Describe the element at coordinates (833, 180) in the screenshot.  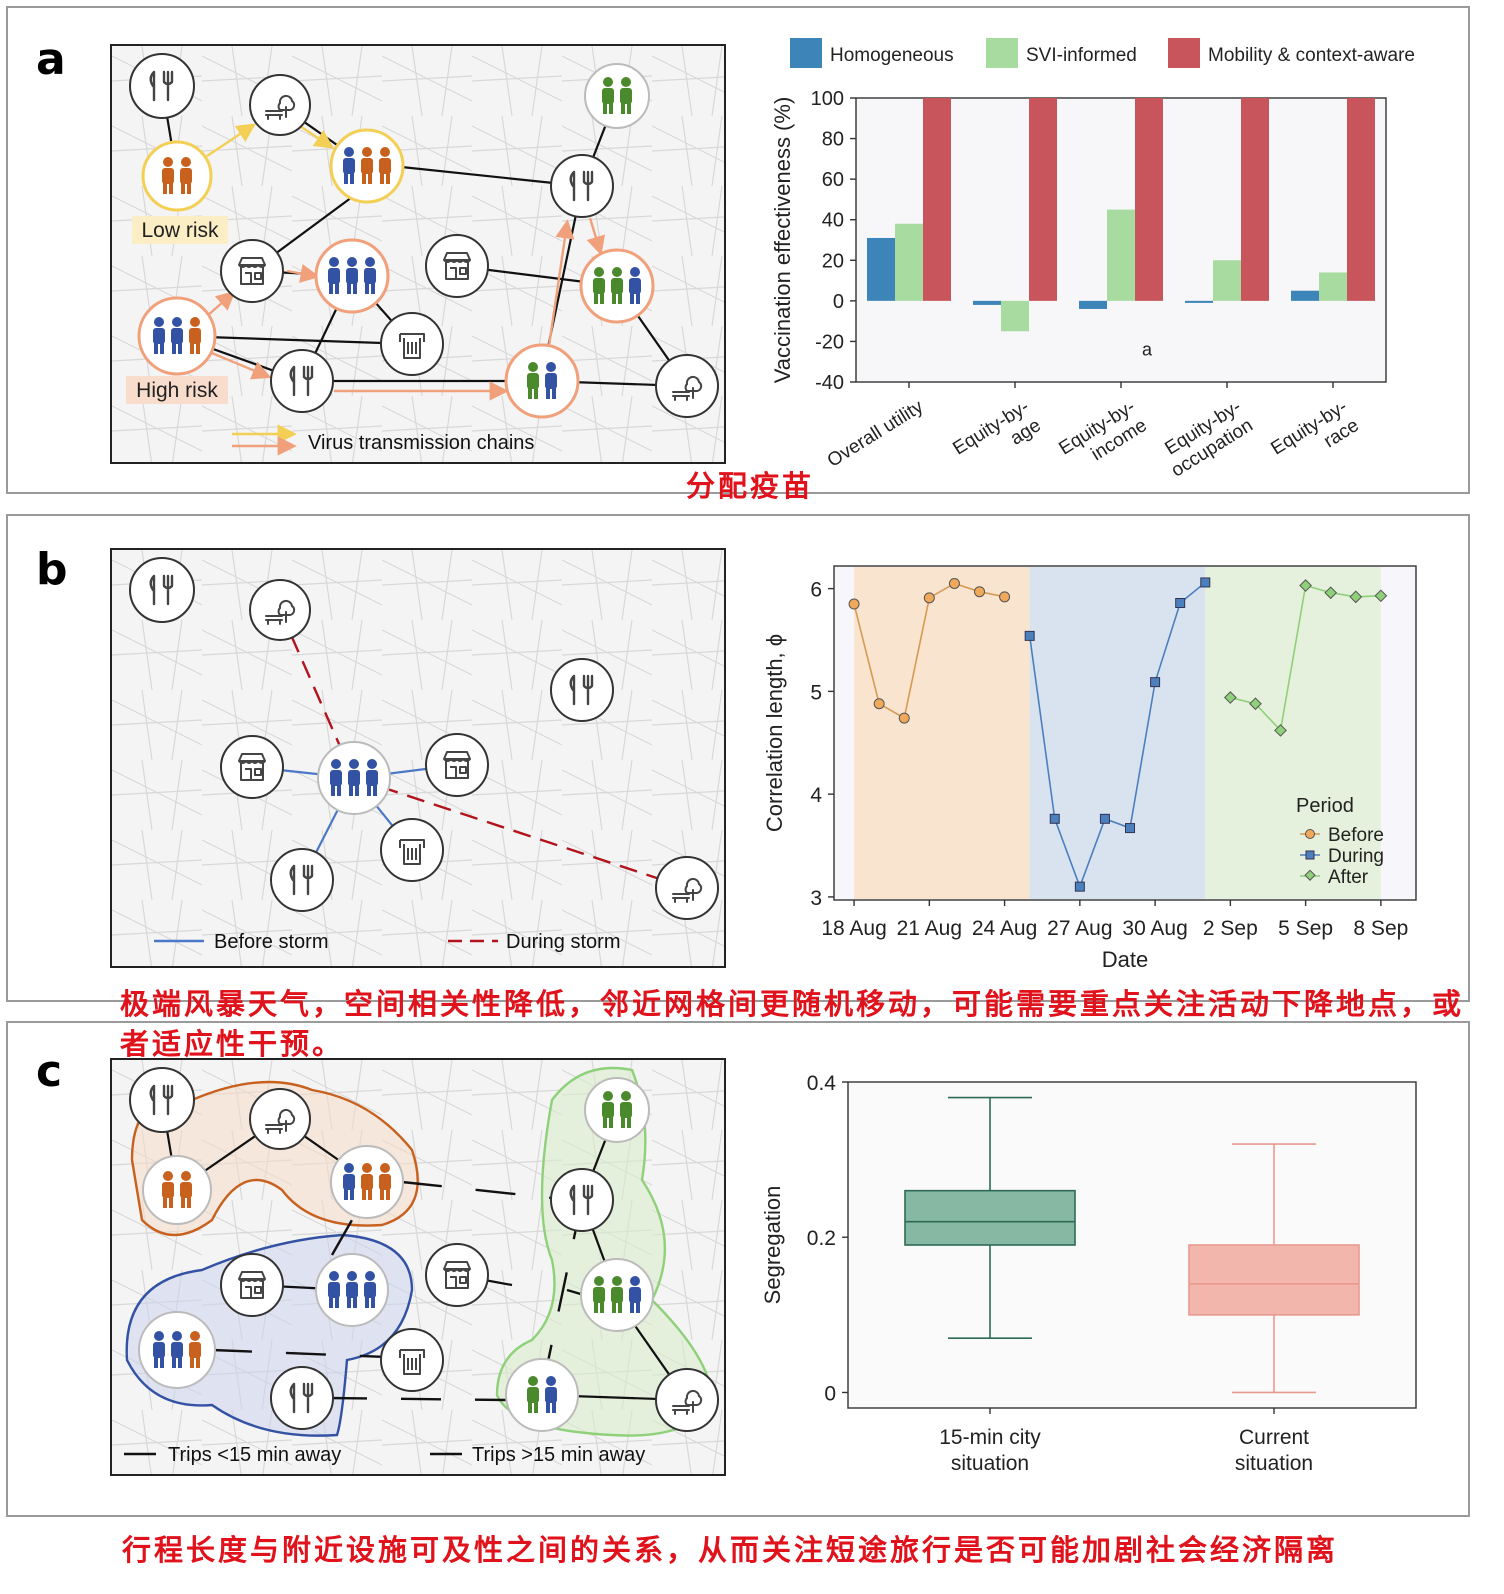
I see `y-tick-label: 60` at that location.